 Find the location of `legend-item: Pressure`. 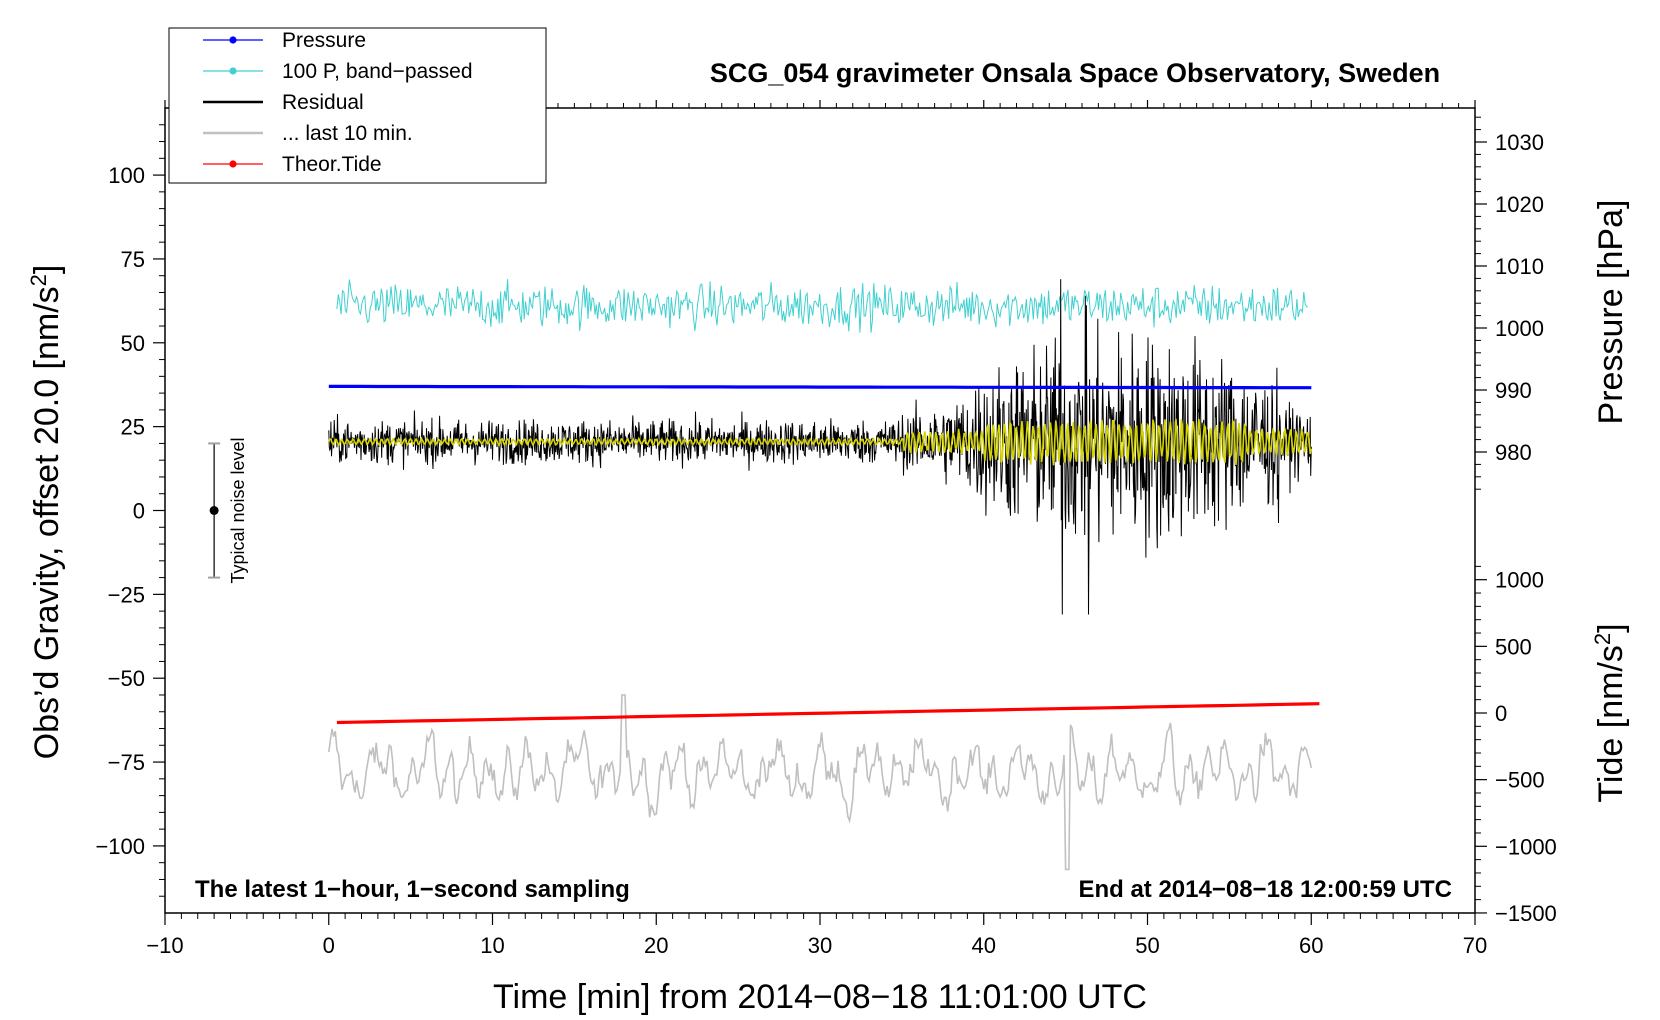

legend-item: Pressure is located at coordinates (284, 40).